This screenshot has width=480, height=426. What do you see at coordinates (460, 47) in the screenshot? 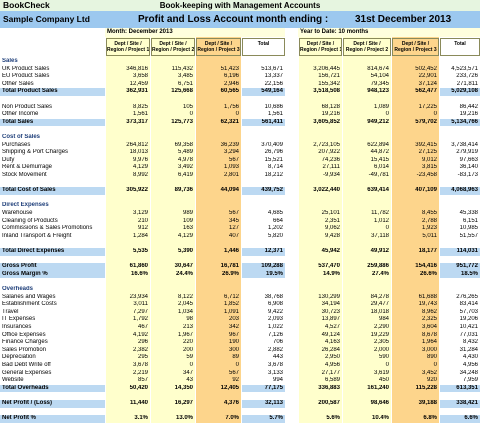
I see `column-header: Total` at bounding box center [460, 47].